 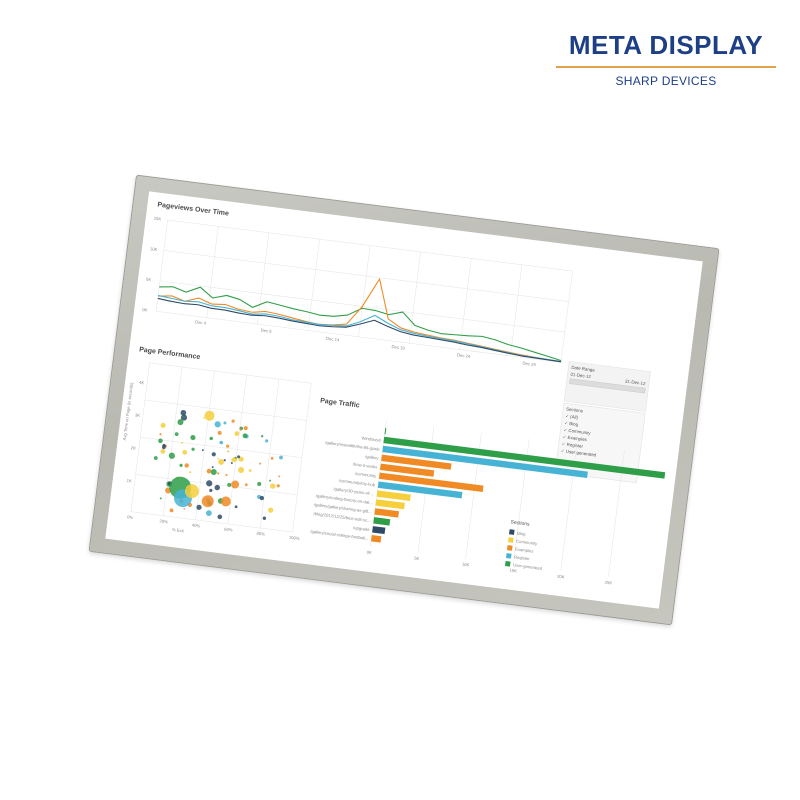 I want to click on filter-item-label: (All), so click(x=574, y=417).